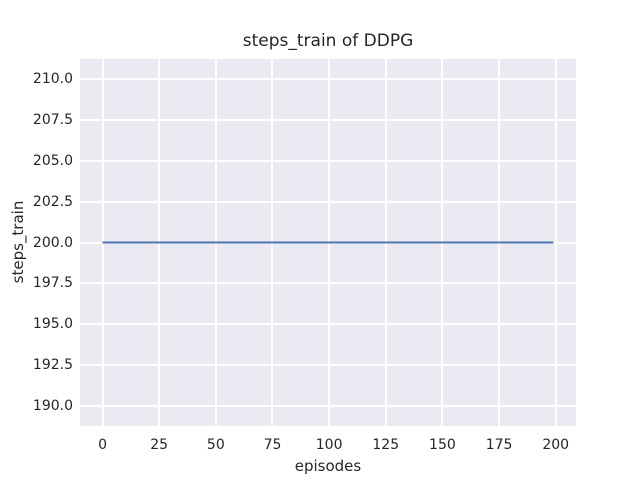  What do you see at coordinates (52, 201) in the screenshot?
I see `y-tick-label: 202.5` at bounding box center [52, 201].